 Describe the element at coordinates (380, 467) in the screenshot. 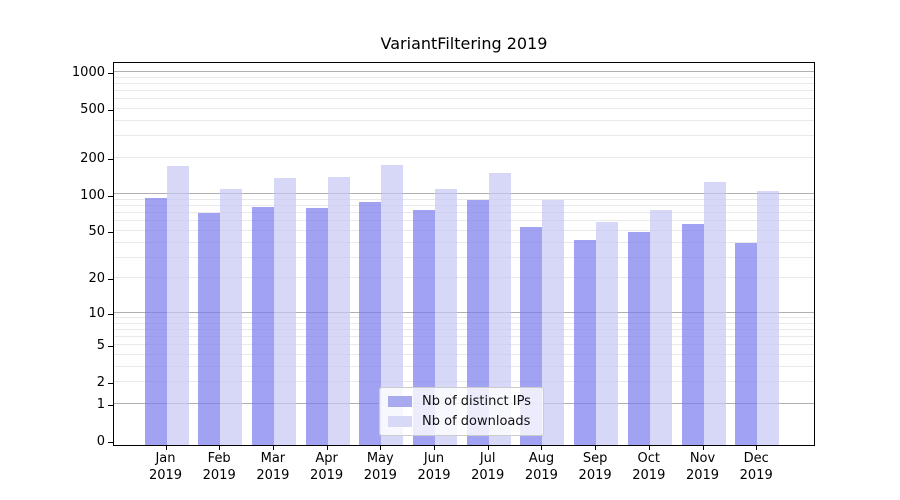

I see `month-label-may: May 2019` at that location.